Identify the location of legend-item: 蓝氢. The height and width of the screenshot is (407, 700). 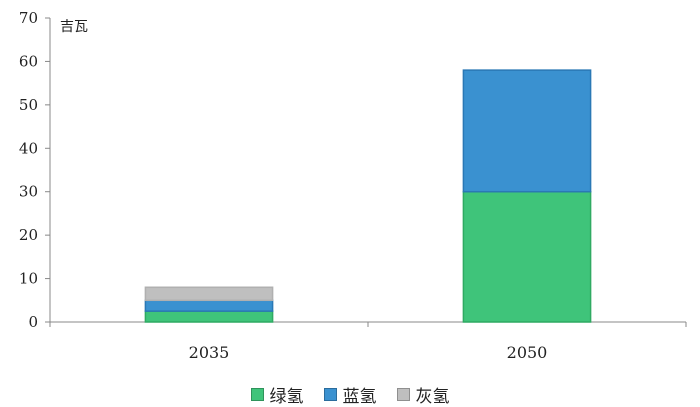
(350, 394).